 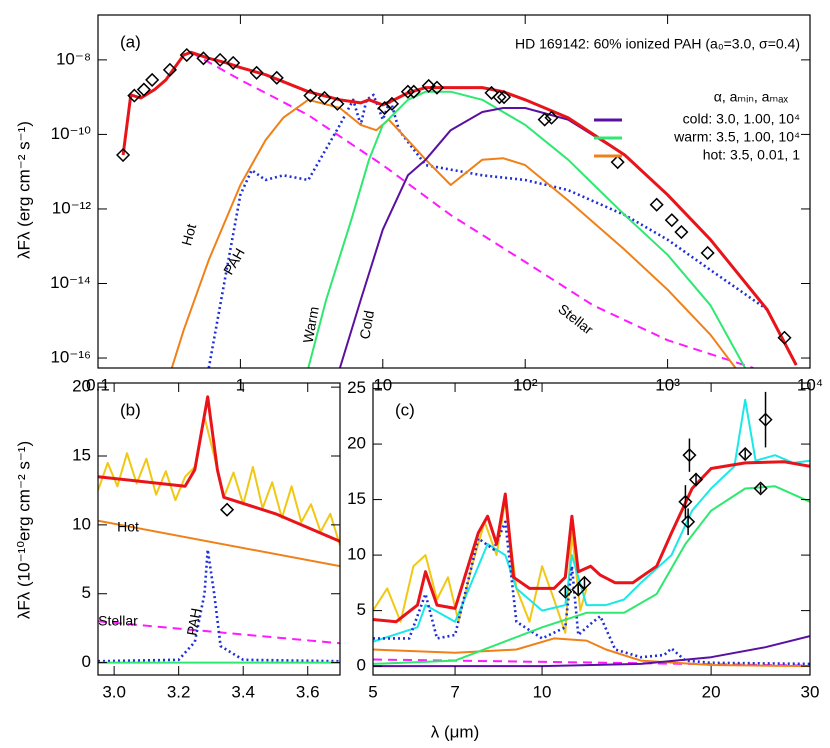 I want to click on x-tick-label: 3.0, so click(x=114, y=691).